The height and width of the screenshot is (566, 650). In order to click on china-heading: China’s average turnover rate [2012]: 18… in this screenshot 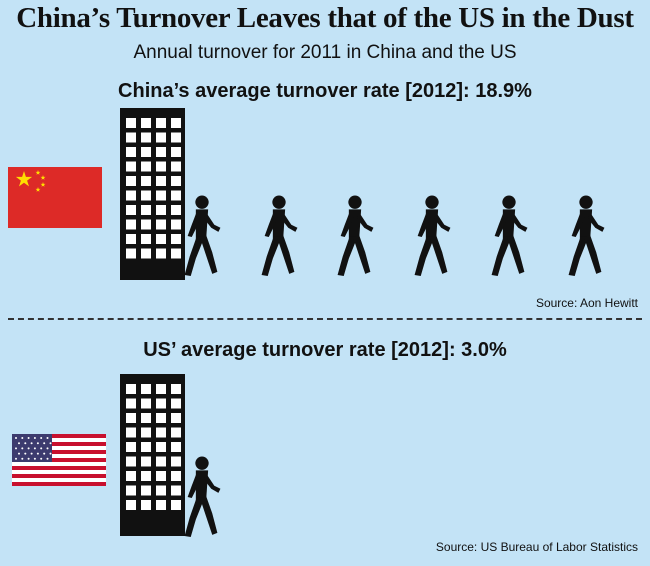, I will do `click(325, 91)`.